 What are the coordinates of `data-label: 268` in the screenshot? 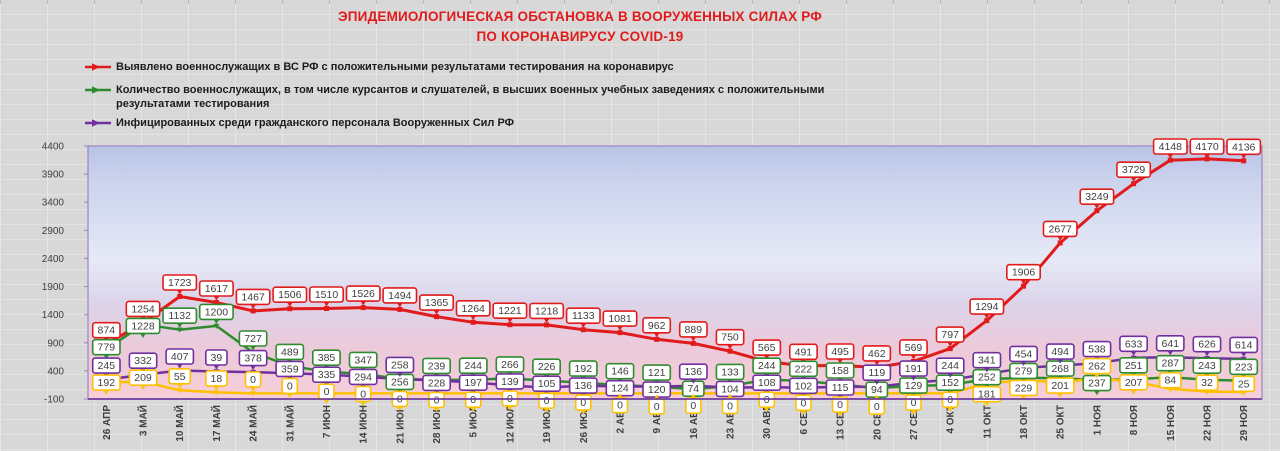 It's located at (1060, 369).